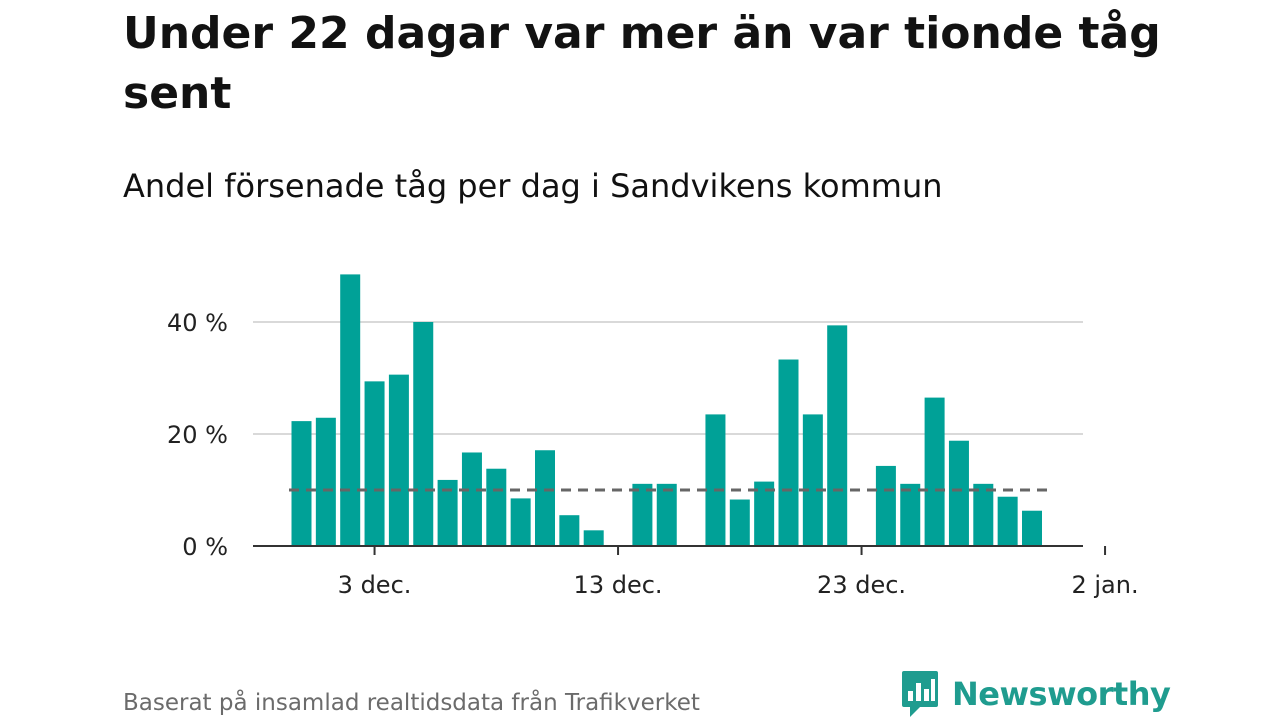 This screenshot has height=720, width=1280. Describe the element at coordinates (375, 585) in the screenshot. I see `x-tick-label: 3 dec.` at that location.